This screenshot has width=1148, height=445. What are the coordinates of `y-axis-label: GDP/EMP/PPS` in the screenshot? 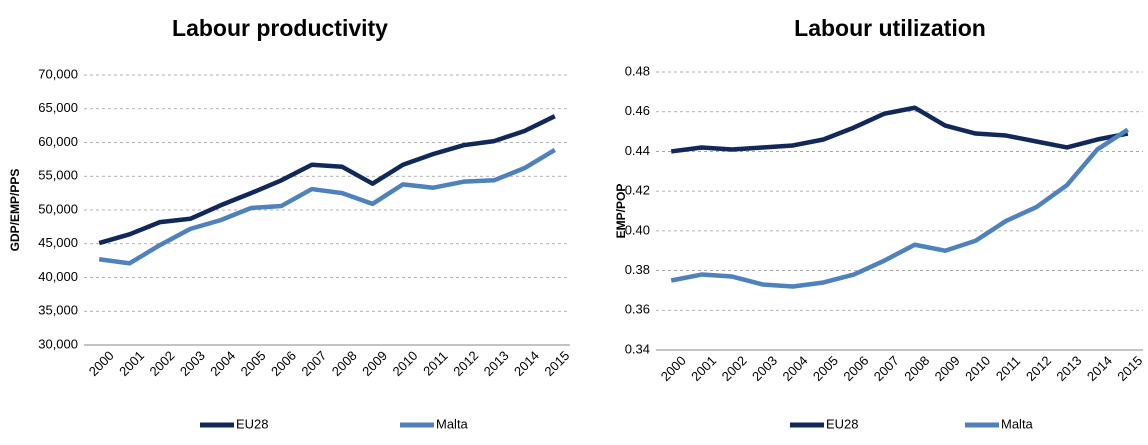 It's located at (15, 210).